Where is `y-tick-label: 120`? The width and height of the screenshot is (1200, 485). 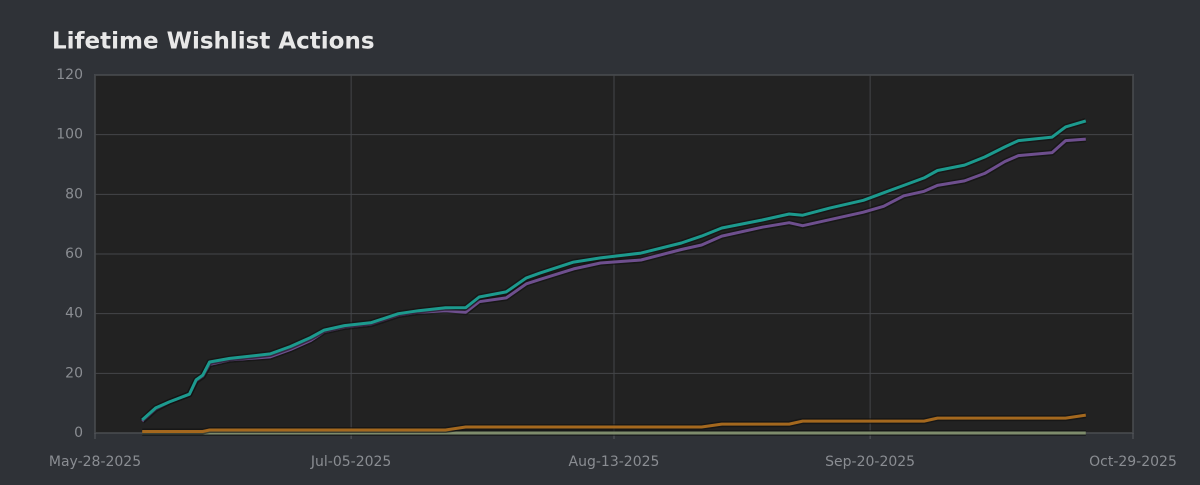 y-tick-label: 120 is located at coordinates (69, 75).